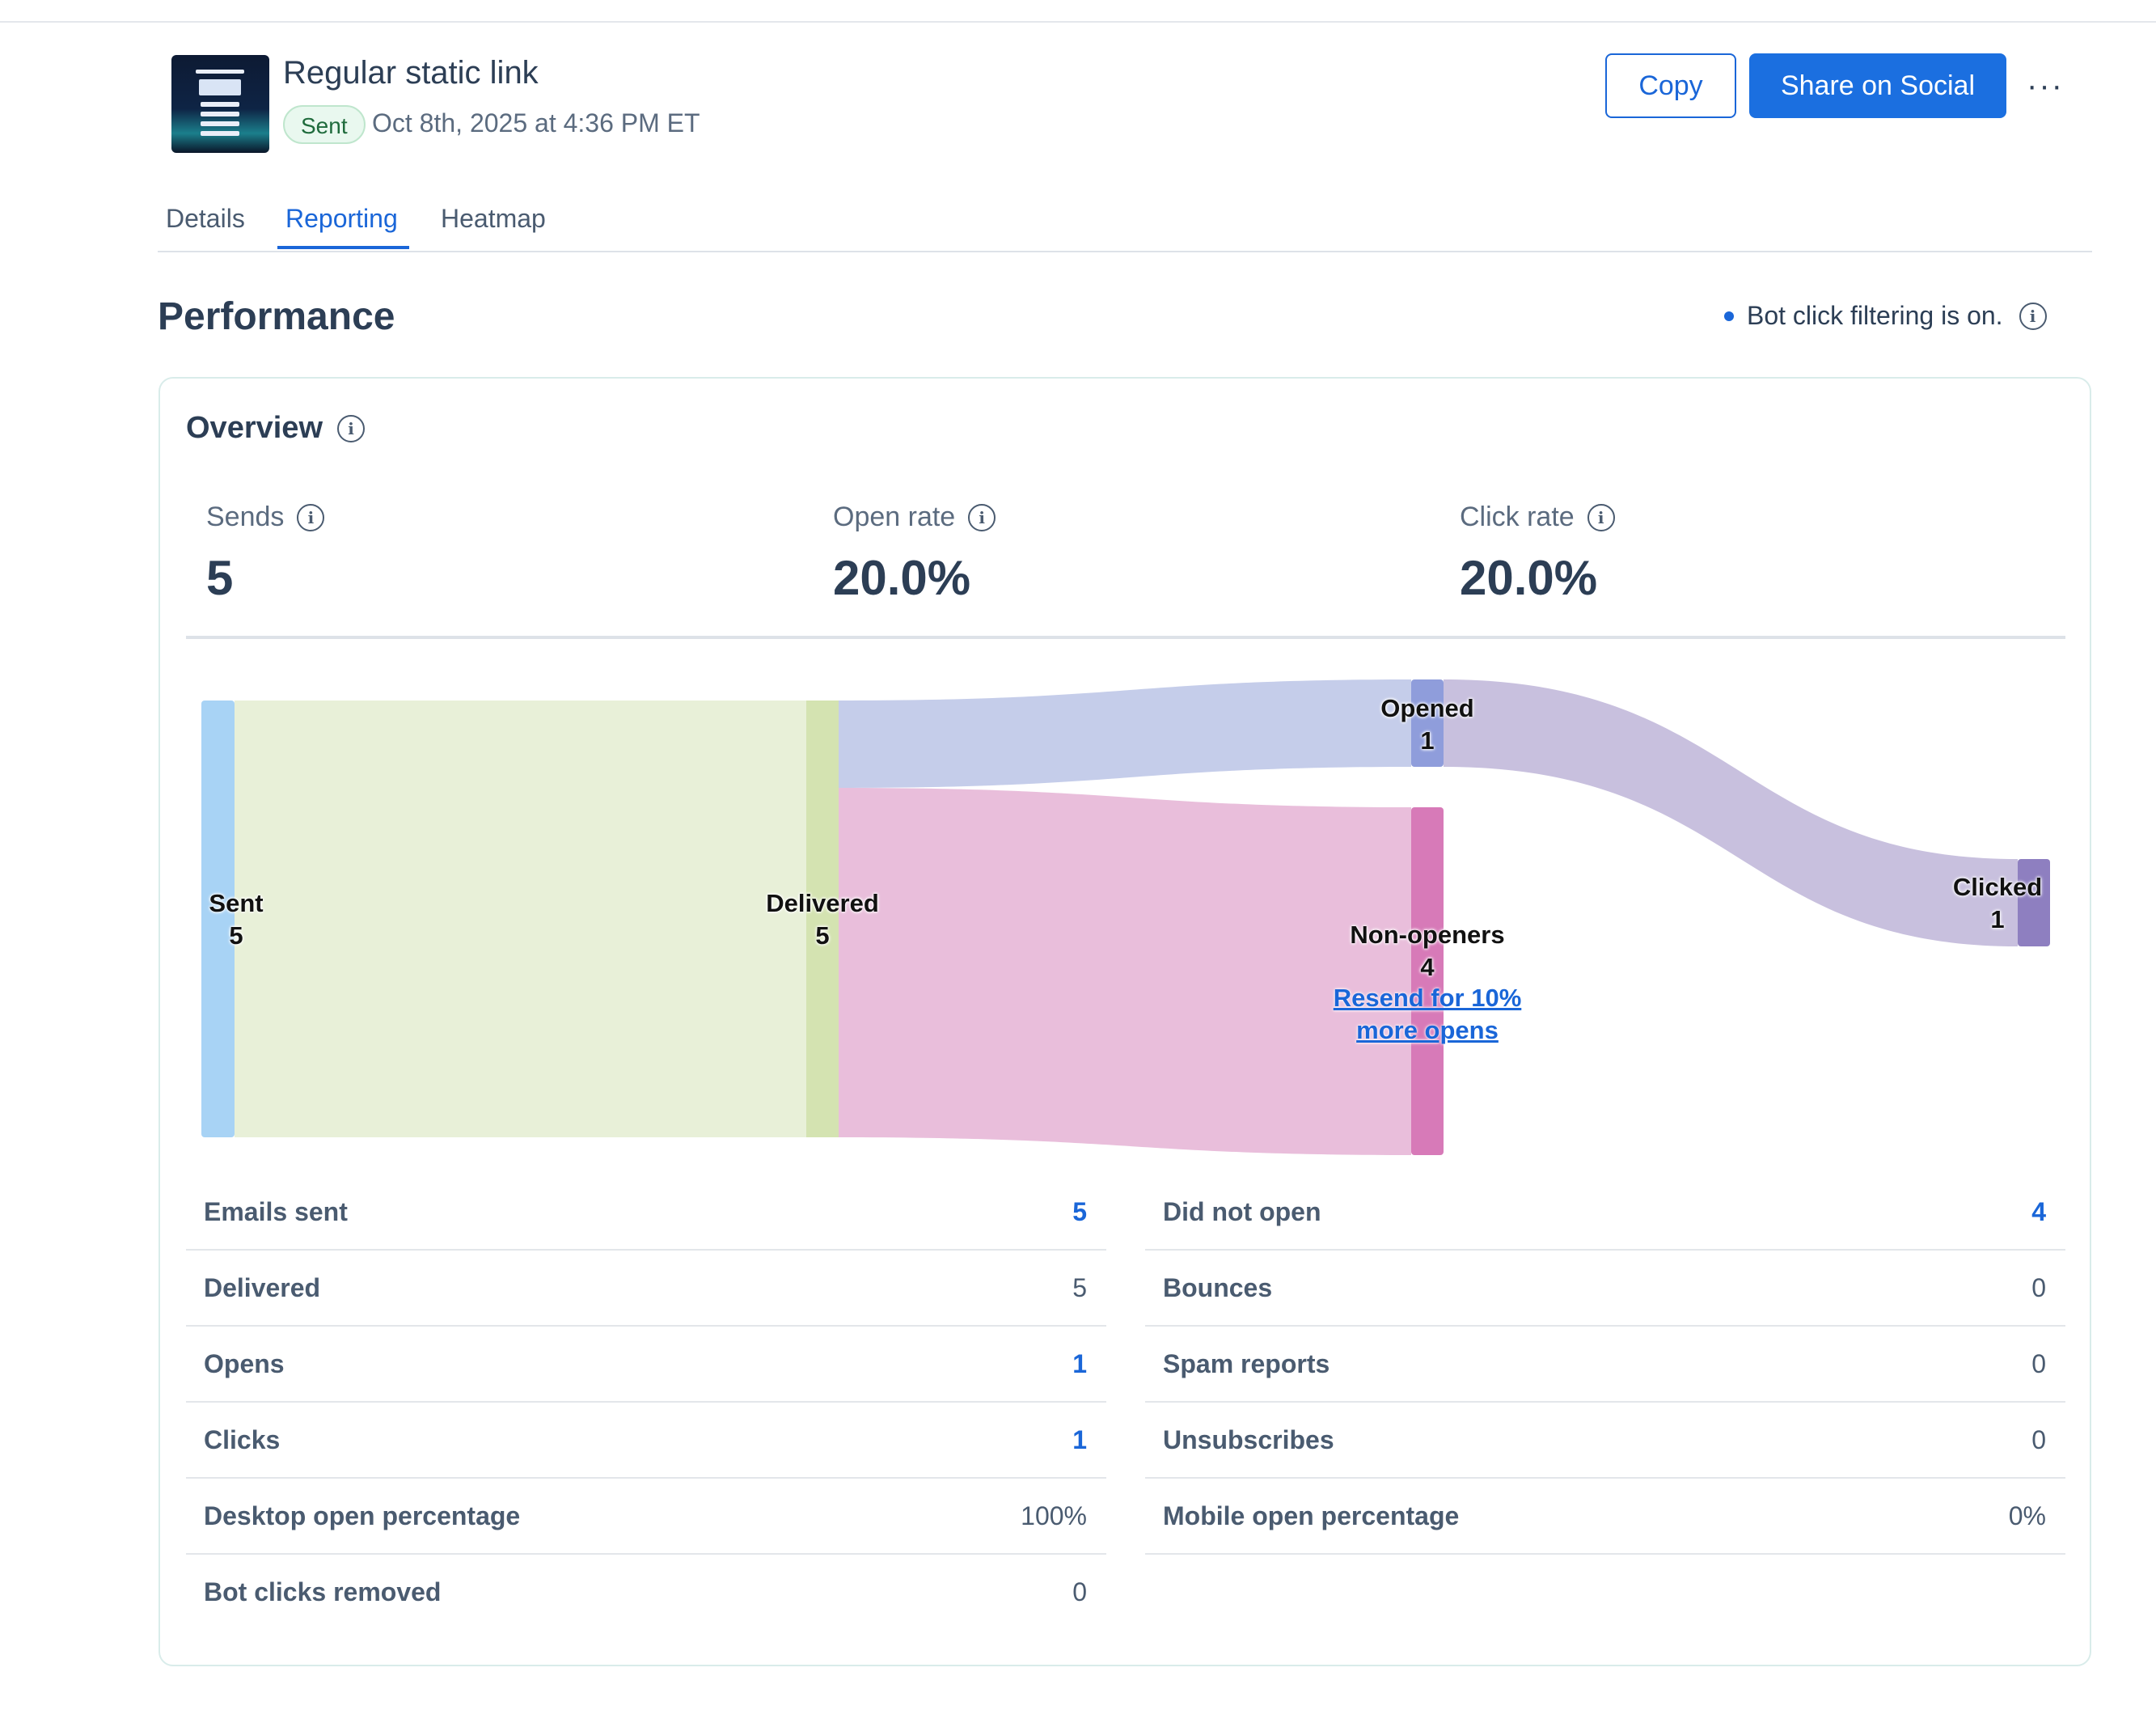 The image size is (2156, 1710). I want to click on metric-row: Opens 1, so click(646, 1365).